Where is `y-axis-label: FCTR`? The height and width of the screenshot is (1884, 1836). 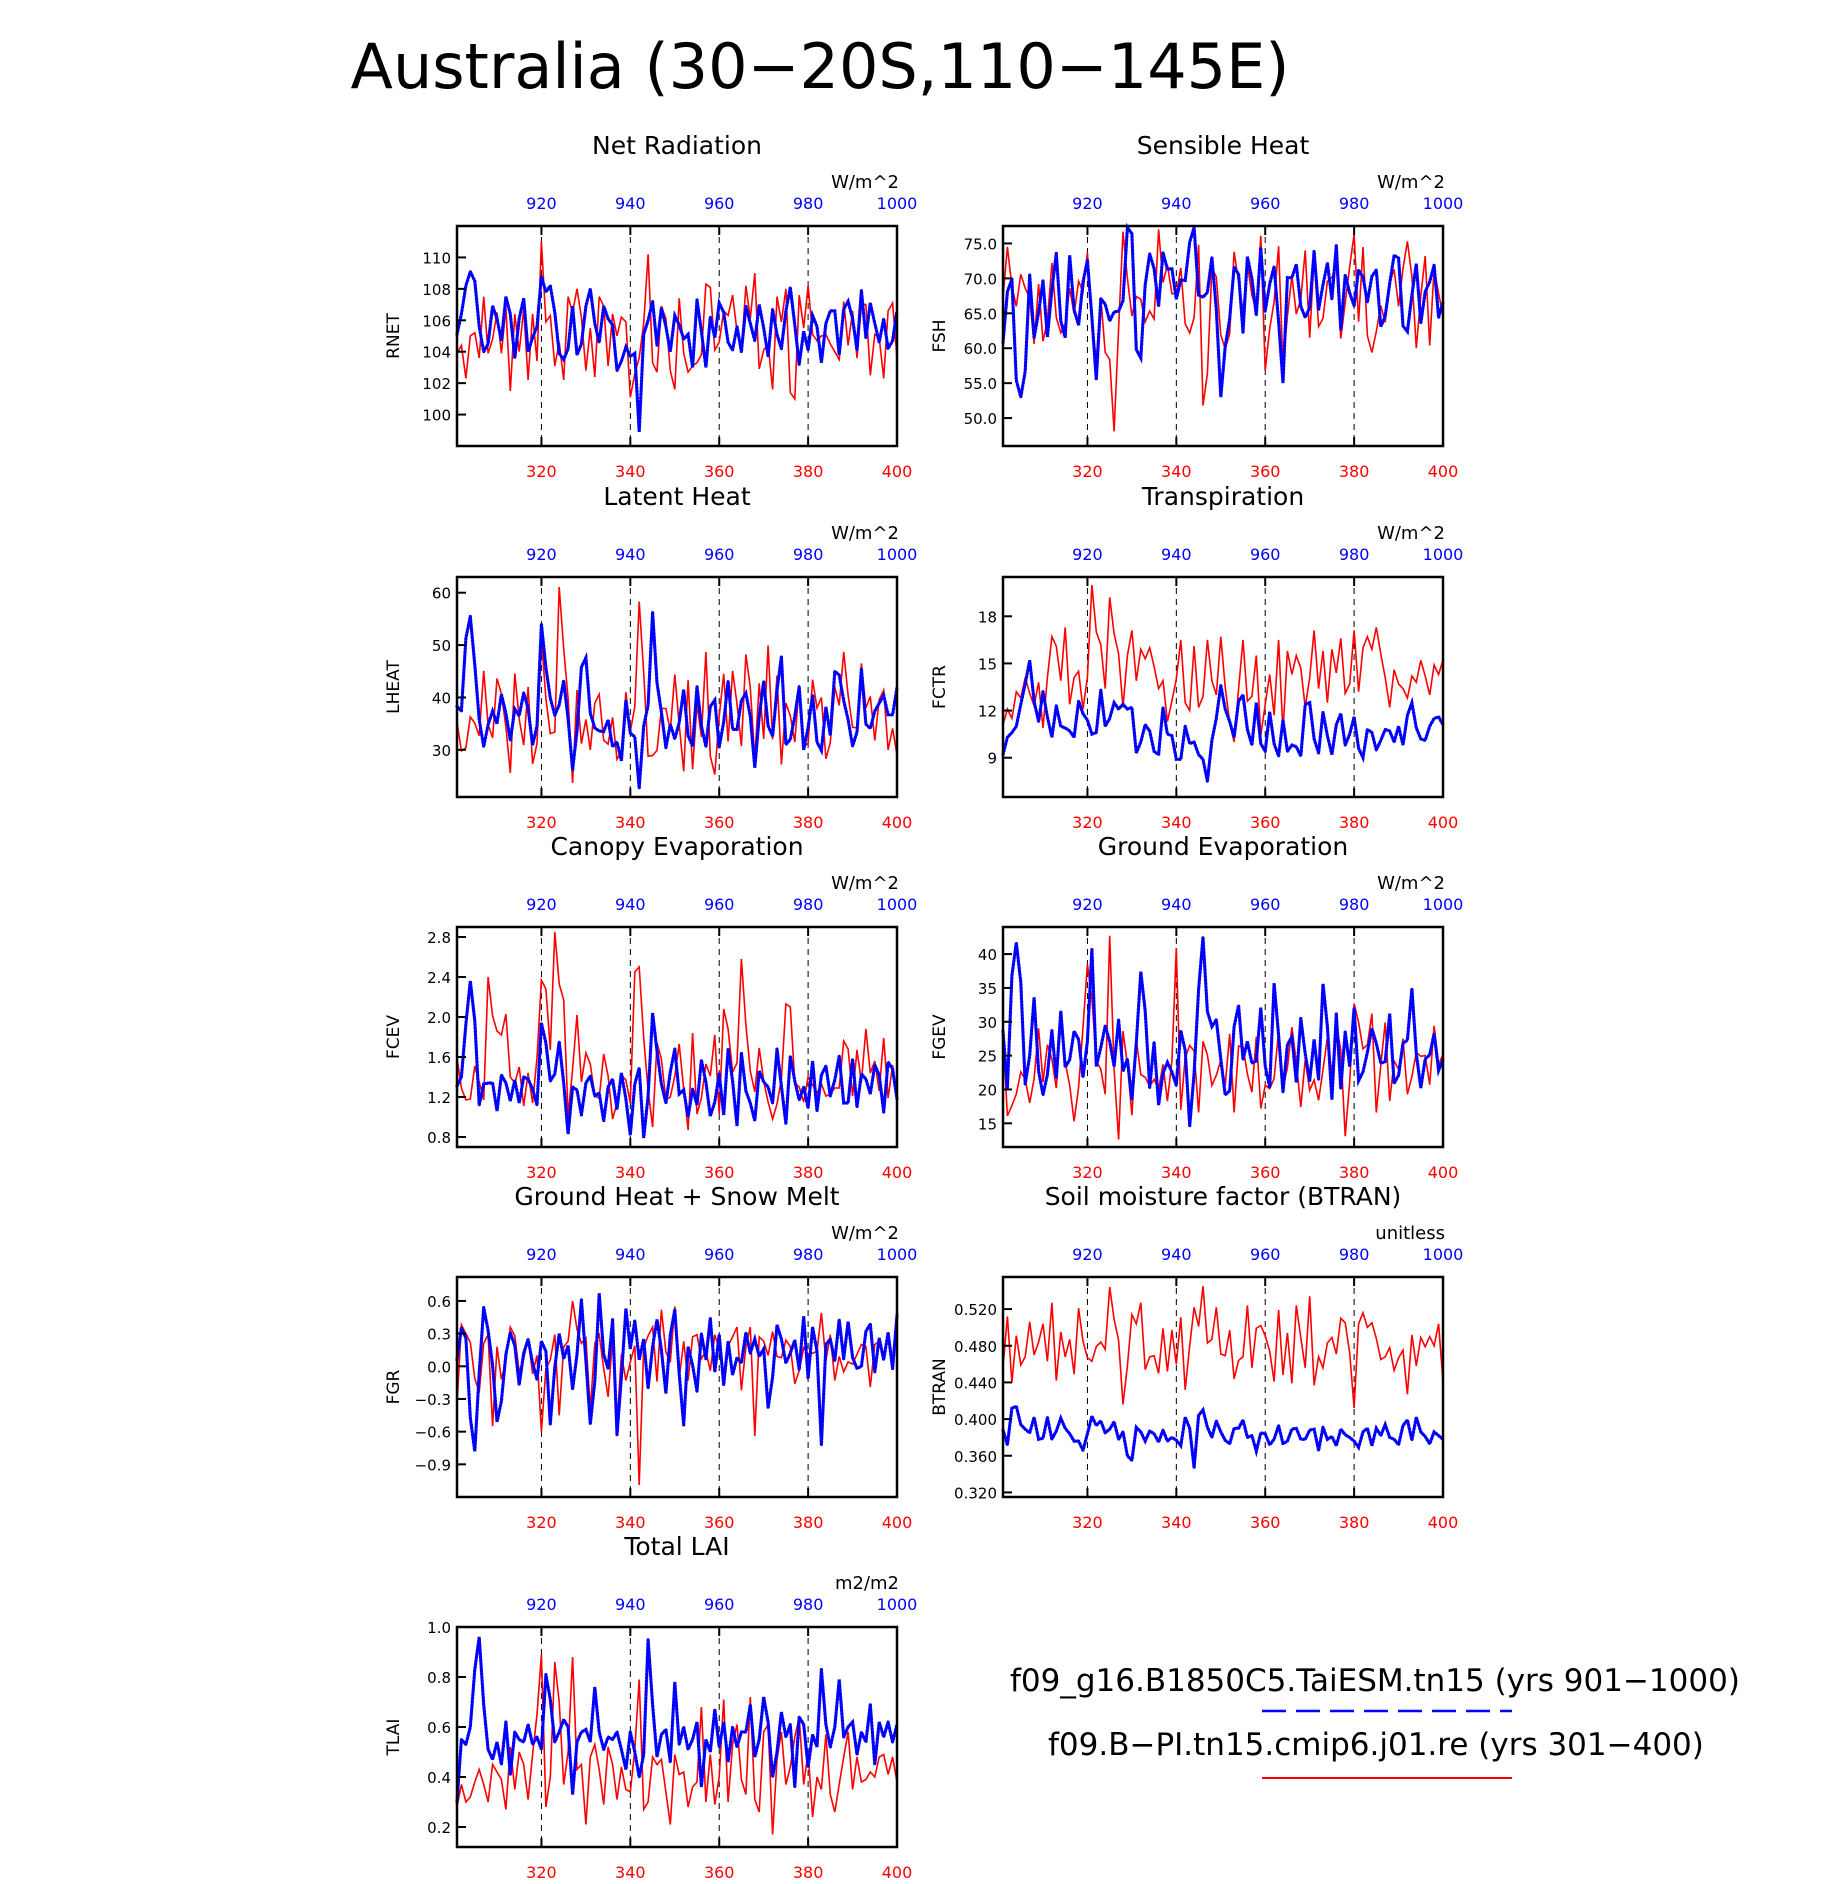 y-axis-label: FCTR is located at coordinates (940, 687).